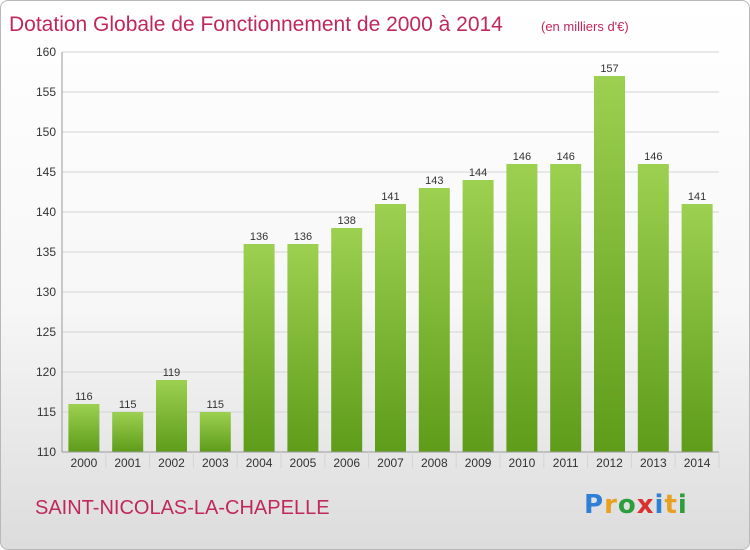  Describe the element at coordinates (46, 372) in the screenshot. I see `y-tick-label: 120` at that location.